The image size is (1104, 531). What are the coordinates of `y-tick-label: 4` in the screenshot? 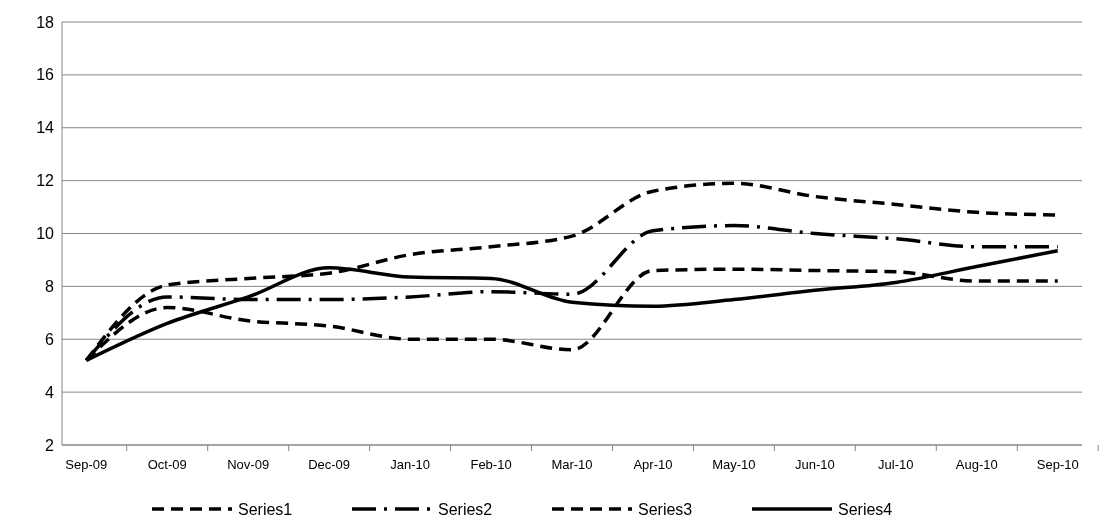 It's located at (50, 392).